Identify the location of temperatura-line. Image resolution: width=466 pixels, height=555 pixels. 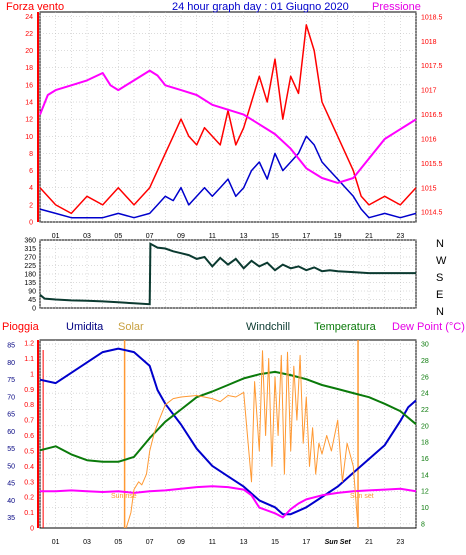
(228, 416).